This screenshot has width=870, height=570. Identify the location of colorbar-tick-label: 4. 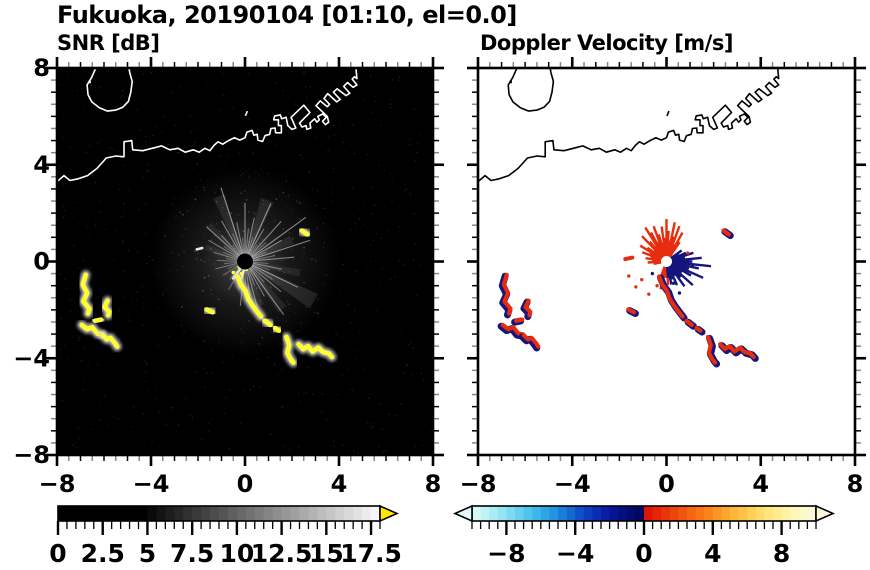
(712, 553).